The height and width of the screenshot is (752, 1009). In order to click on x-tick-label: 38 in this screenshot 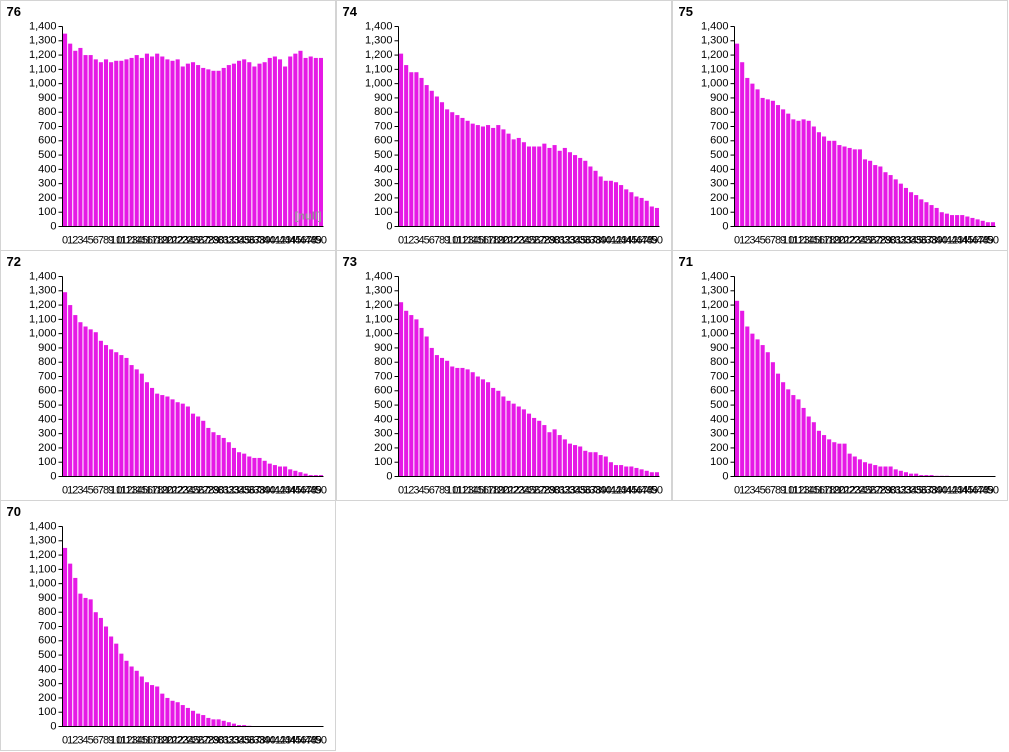, I will do `click(931, 240)`.